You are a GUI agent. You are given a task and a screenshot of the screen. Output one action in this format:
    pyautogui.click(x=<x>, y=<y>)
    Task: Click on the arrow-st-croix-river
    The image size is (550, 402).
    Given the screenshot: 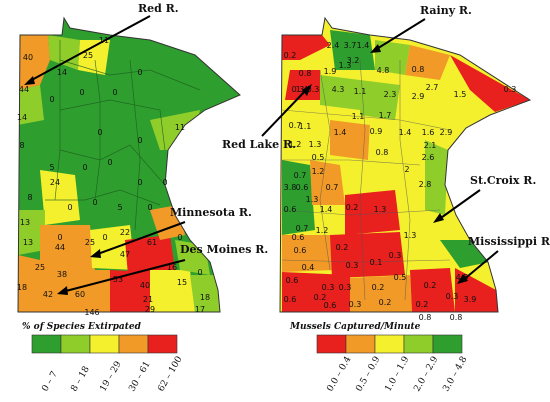 What is the action you would take?
    pyautogui.click(x=459, y=205)
    